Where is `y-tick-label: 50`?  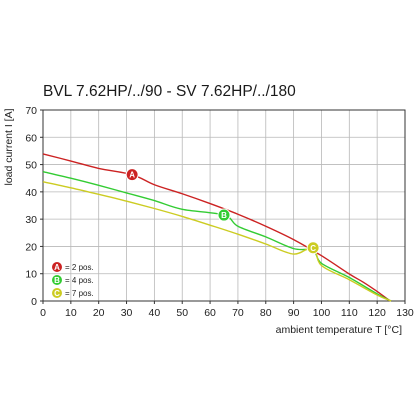 y-tick-label: 50 is located at coordinates (31, 166).